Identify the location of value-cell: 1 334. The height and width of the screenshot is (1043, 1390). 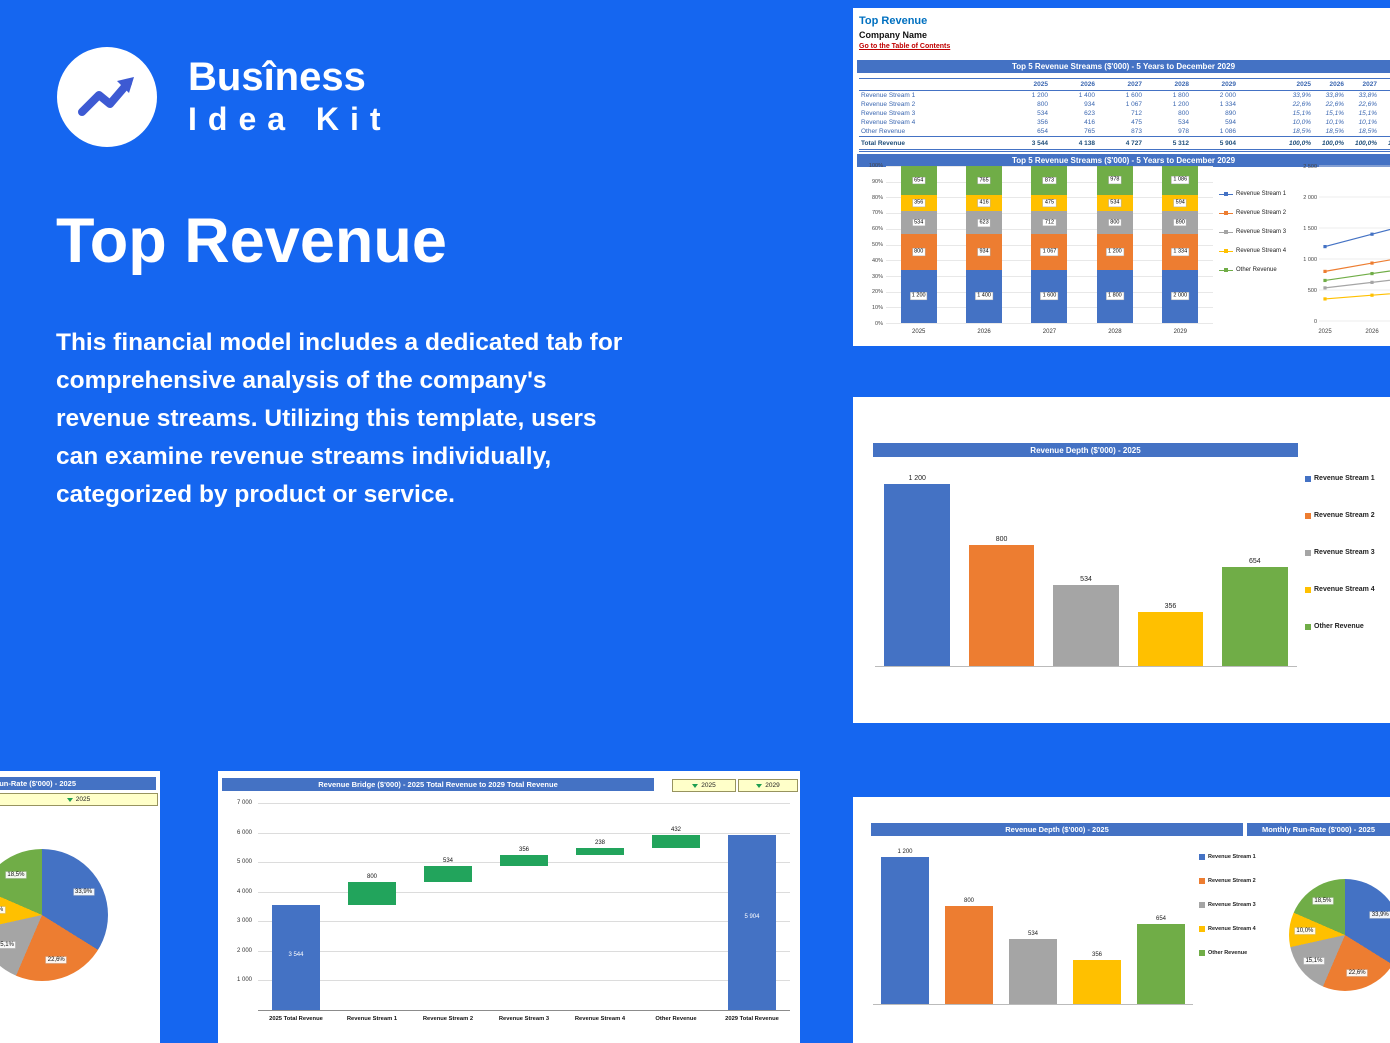
(1227, 104).